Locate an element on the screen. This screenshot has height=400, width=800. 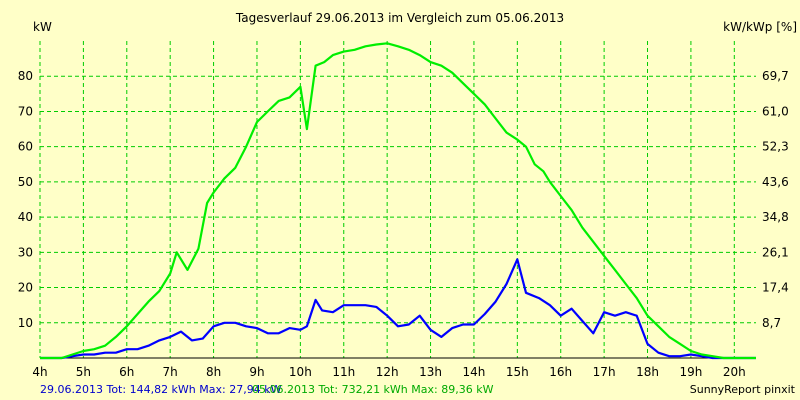
y-axis-left-label: kW is located at coordinates (42, 27).